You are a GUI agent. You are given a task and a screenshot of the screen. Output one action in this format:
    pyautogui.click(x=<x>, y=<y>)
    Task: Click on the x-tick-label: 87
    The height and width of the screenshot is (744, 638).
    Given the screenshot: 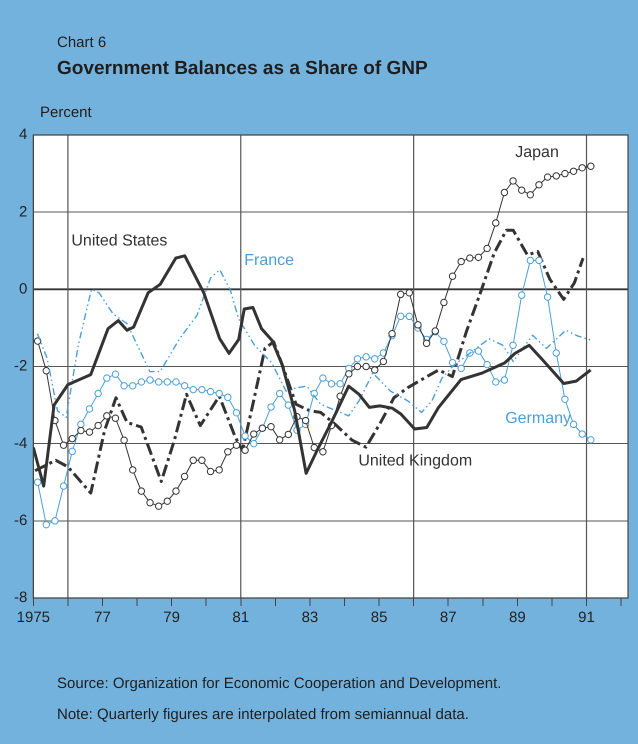 What is the action you would take?
    pyautogui.click(x=448, y=617)
    